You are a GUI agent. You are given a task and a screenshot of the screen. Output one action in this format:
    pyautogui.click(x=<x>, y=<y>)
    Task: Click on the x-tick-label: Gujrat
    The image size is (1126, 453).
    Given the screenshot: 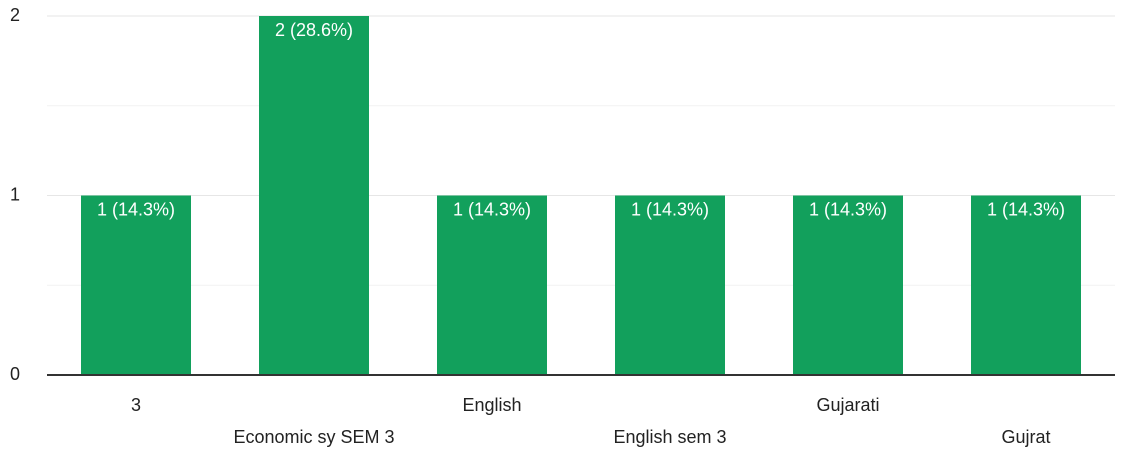 What is the action you would take?
    pyautogui.click(x=1025, y=437)
    